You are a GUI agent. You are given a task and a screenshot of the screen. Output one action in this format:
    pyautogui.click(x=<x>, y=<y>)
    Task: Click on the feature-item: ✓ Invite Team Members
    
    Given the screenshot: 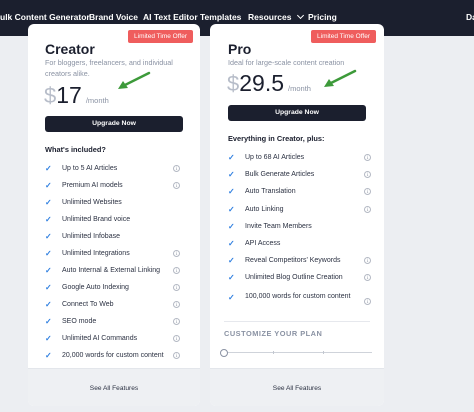 What is the action you would take?
    pyautogui.click(x=303, y=229)
    